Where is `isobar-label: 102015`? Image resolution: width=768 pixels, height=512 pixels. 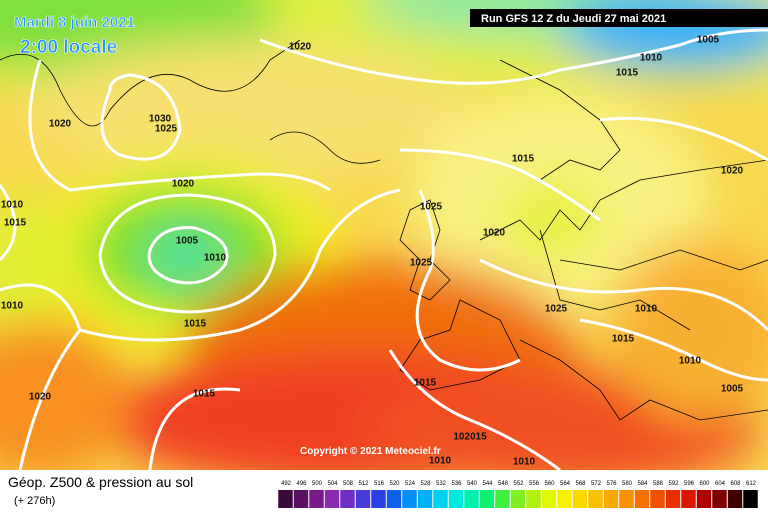
isobar-label: 102015 is located at coordinates (470, 437).